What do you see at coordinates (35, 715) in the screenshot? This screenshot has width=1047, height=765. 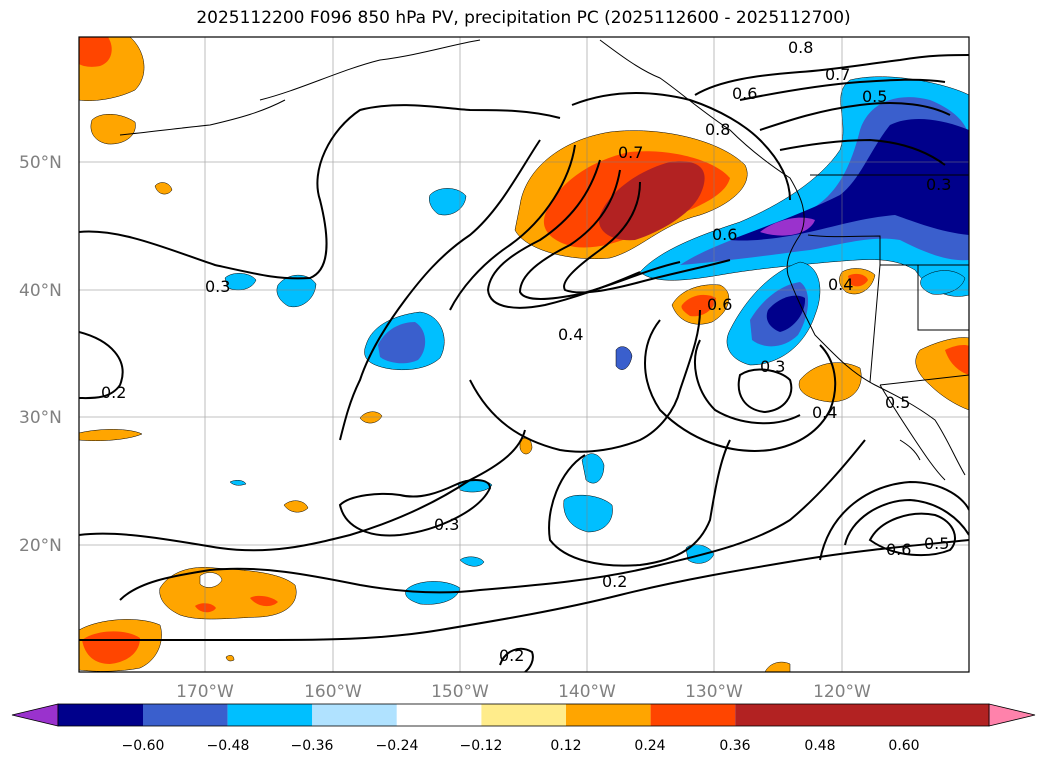 I see `colorbar-extend-low` at bounding box center [35, 715].